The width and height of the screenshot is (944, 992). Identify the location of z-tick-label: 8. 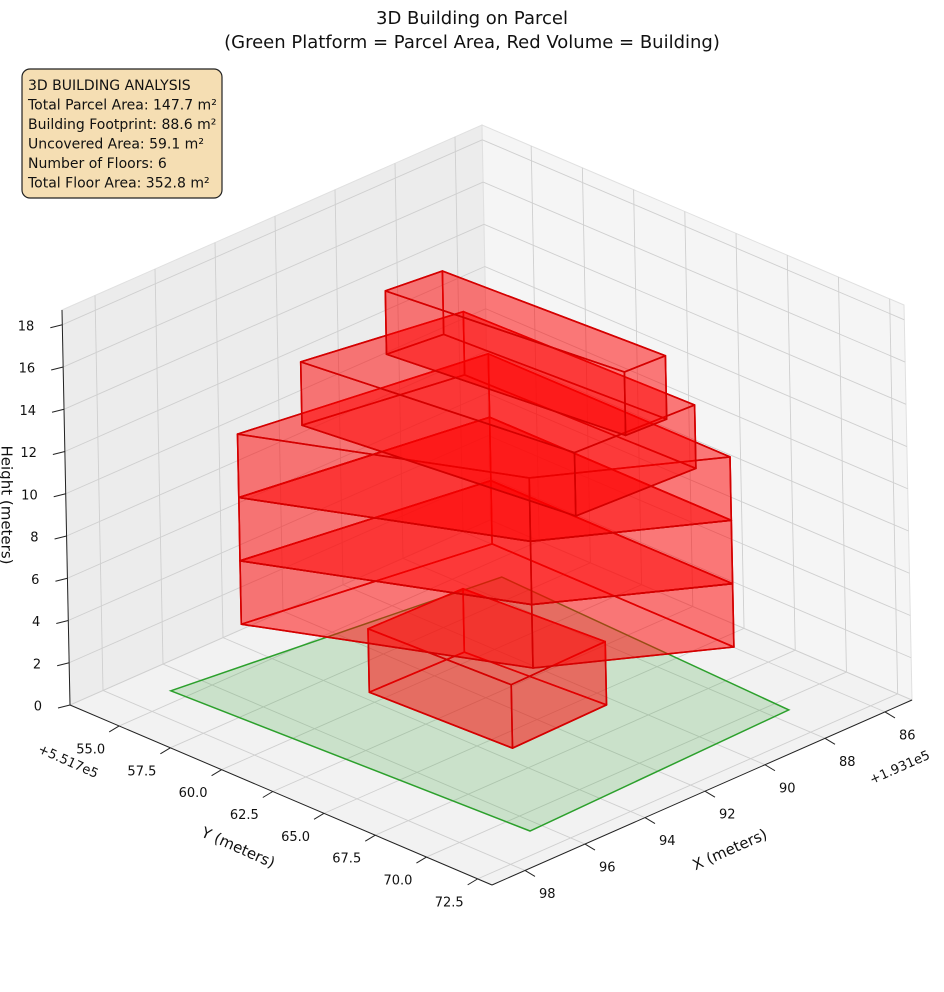
(34, 538).